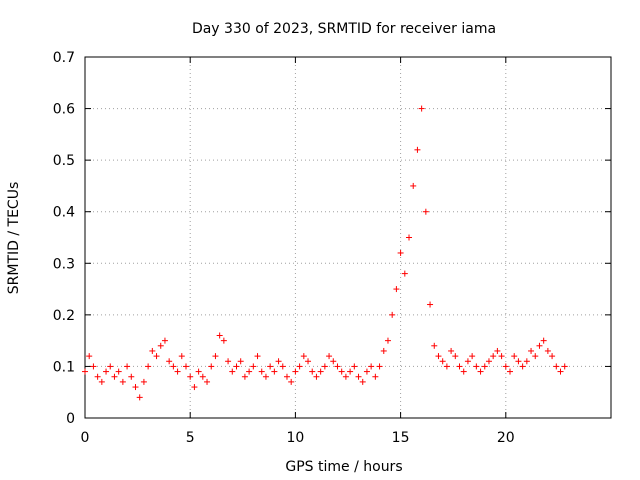 The image size is (640, 480). I want to click on y-tick-label: 0.3, so click(64, 264).